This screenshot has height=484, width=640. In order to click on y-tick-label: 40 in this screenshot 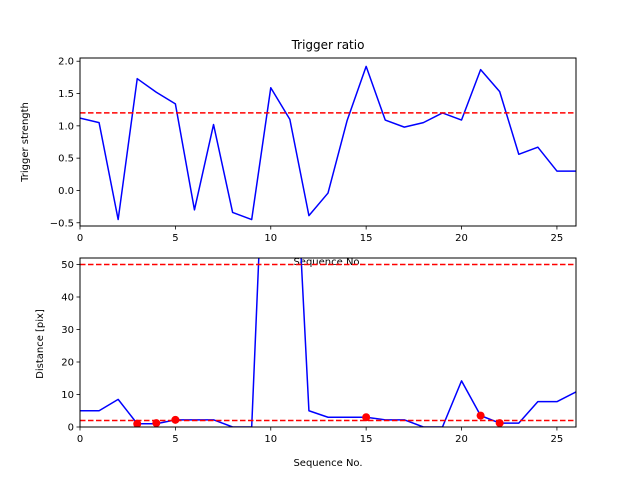, I will do `click(67, 298)`.